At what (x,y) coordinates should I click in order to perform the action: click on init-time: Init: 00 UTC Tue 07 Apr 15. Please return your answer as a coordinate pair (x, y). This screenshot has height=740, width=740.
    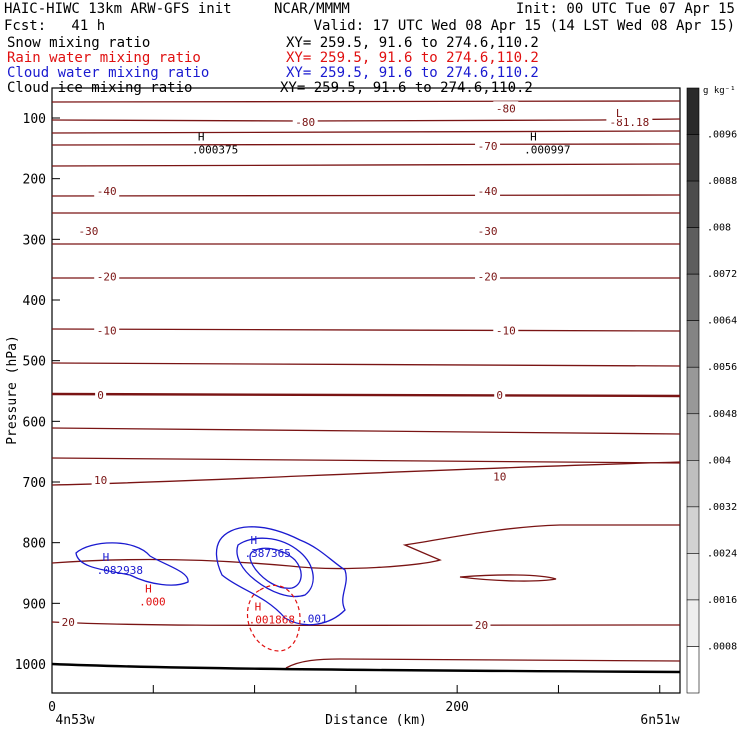
    Looking at the image, I should click on (625, 9).